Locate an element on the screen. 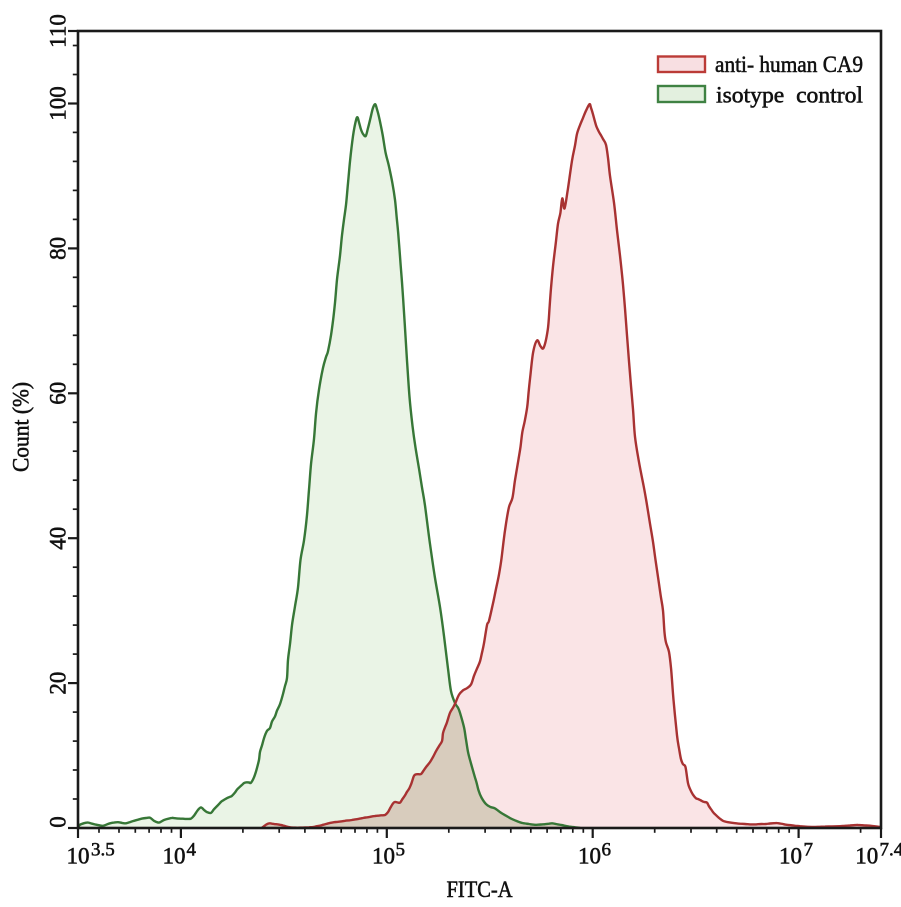 Image resolution: width=901 pixels, height=907 pixels. svg-text: 6 is located at coordinates (607, 850).